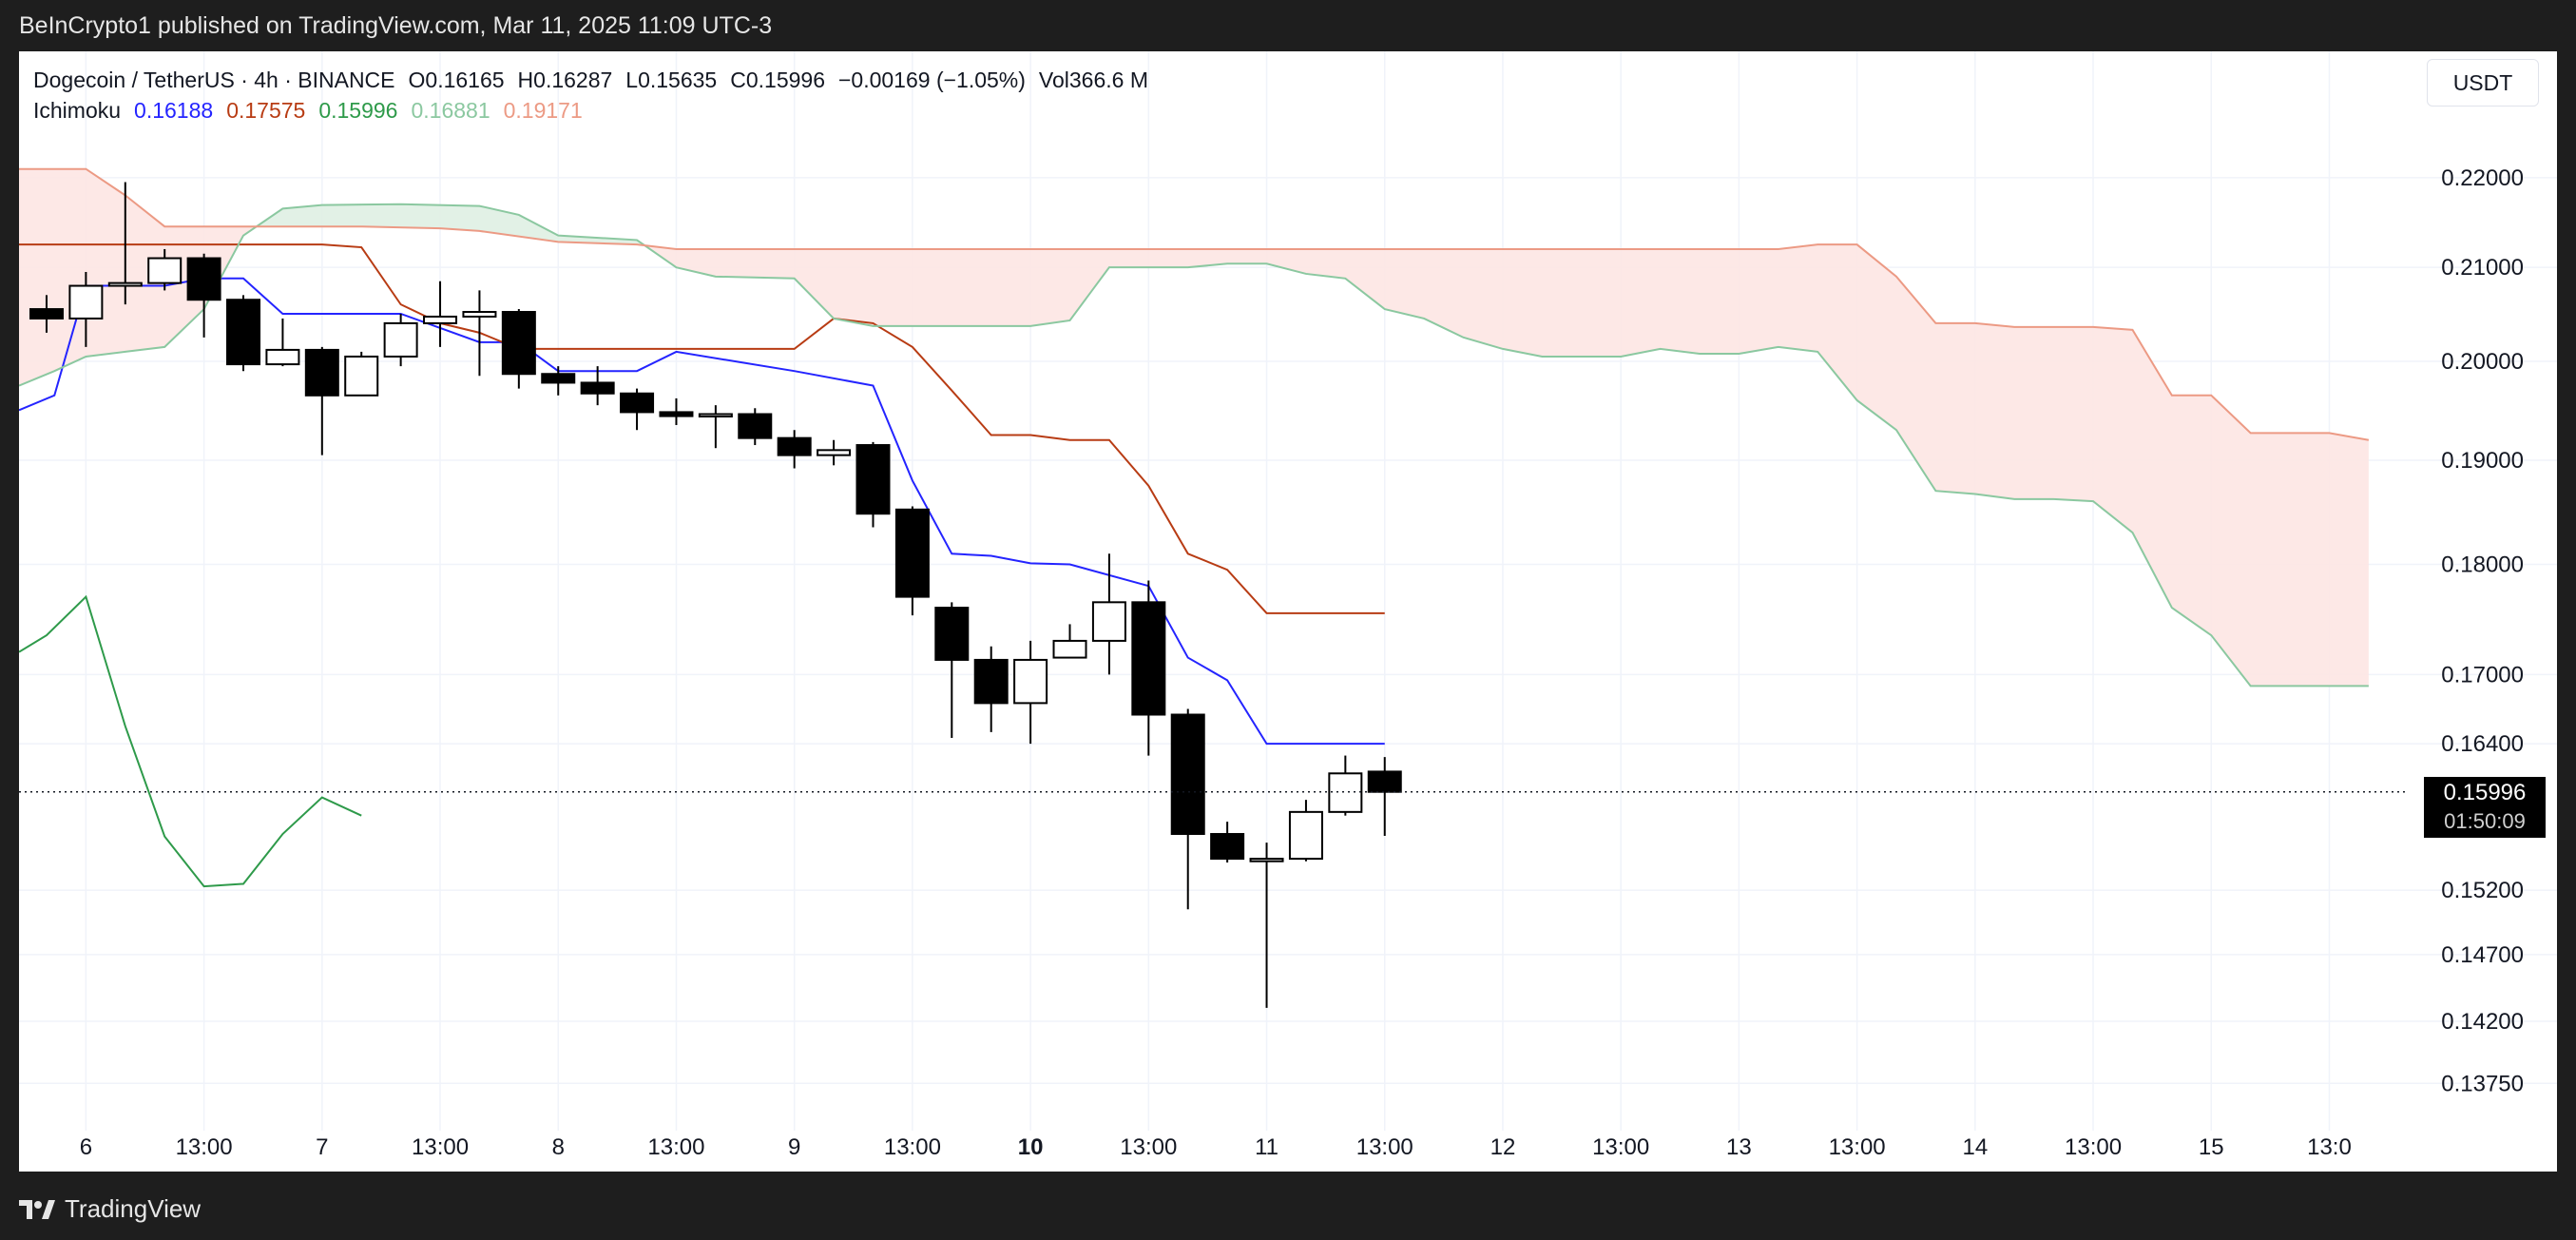 The height and width of the screenshot is (1240, 2576). Describe the element at coordinates (2482, 178) in the screenshot. I see `y-tick-label: 0.22000` at that location.